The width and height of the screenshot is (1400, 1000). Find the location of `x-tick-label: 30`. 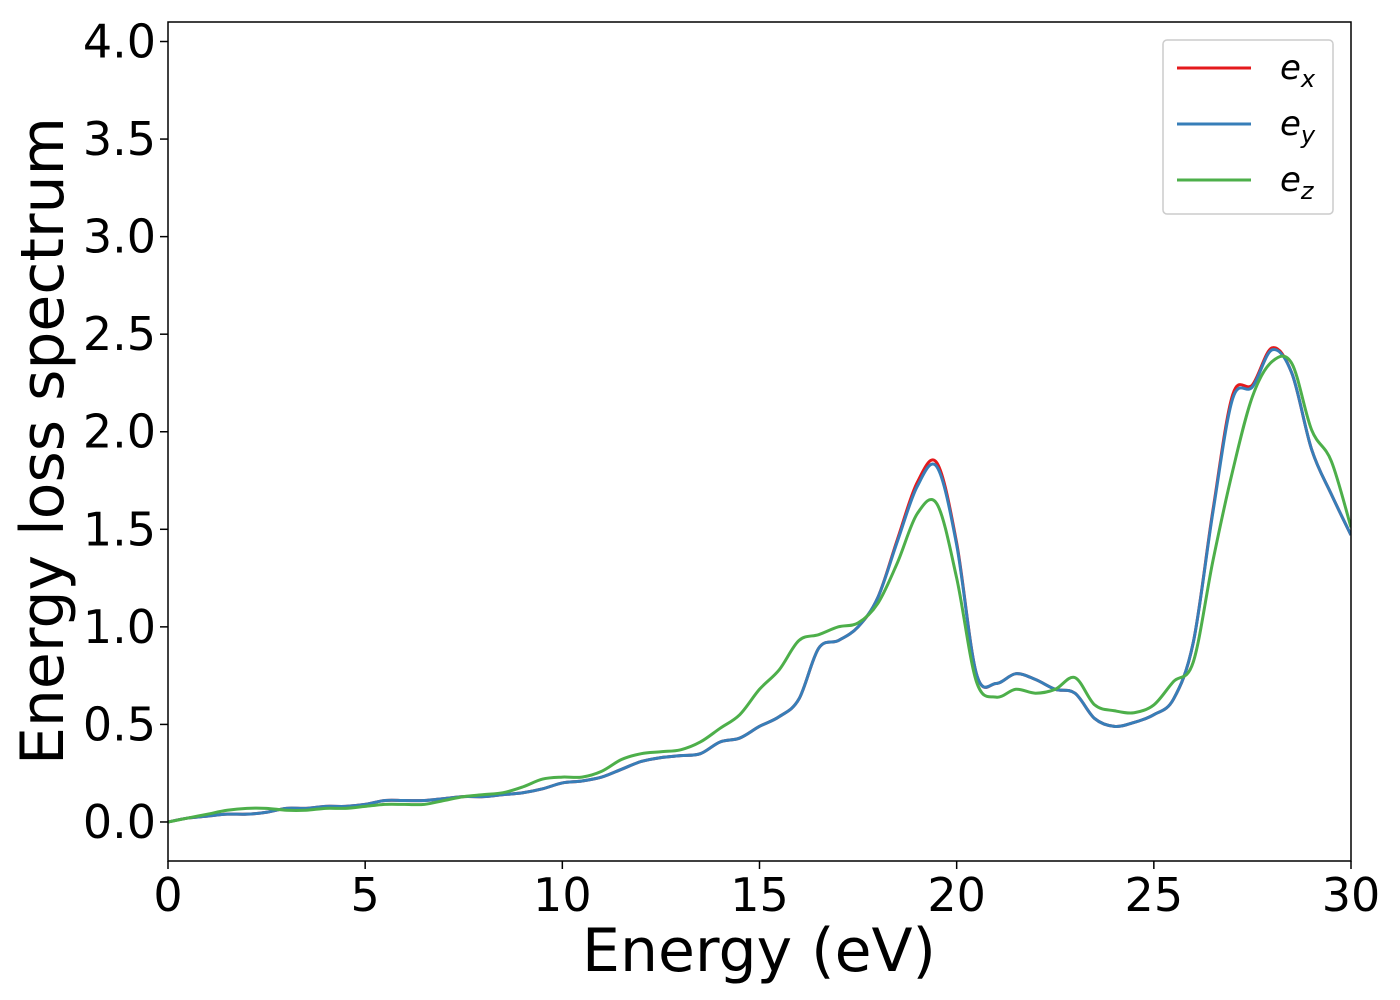

x-tick-label: 30 is located at coordinates (1351, 895).